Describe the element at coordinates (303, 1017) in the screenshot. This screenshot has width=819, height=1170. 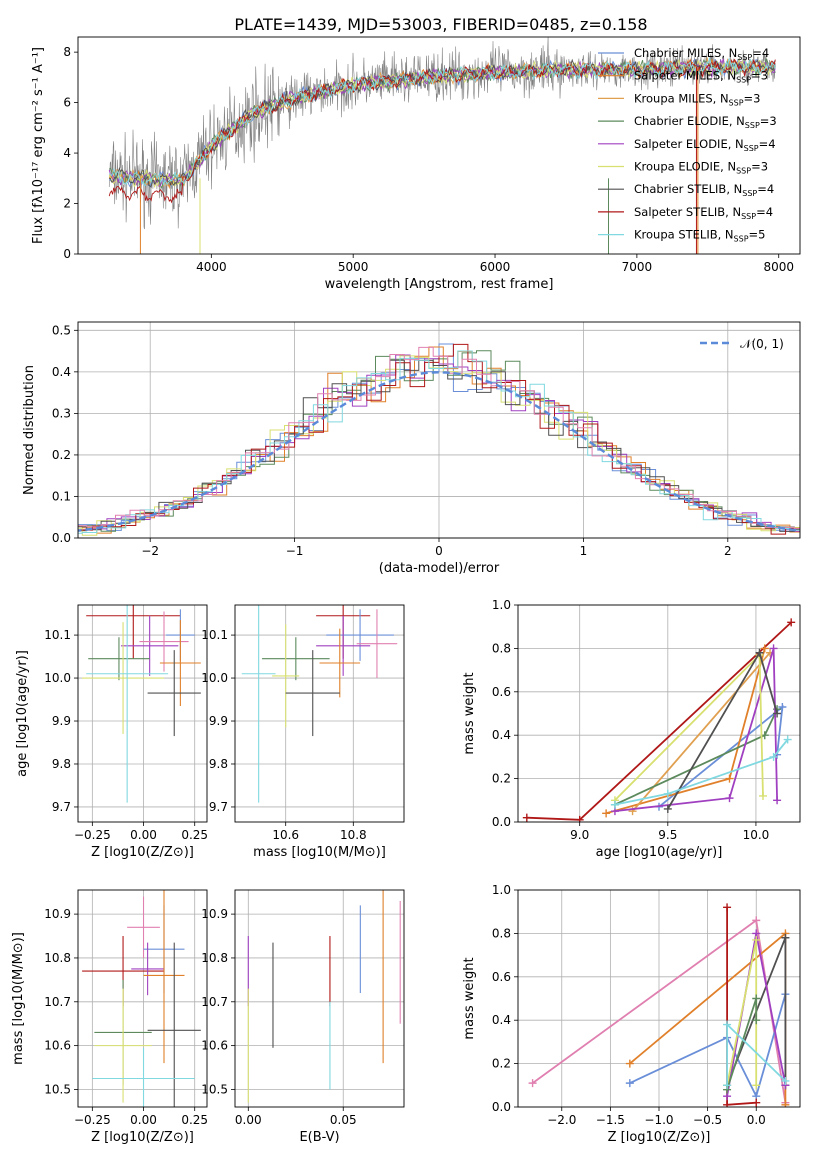
I see `mass-vs-EBV-panel: 0.00 0.05 10.5 10.6 10.7 10.8 10.9 E(B-V)` at that location.